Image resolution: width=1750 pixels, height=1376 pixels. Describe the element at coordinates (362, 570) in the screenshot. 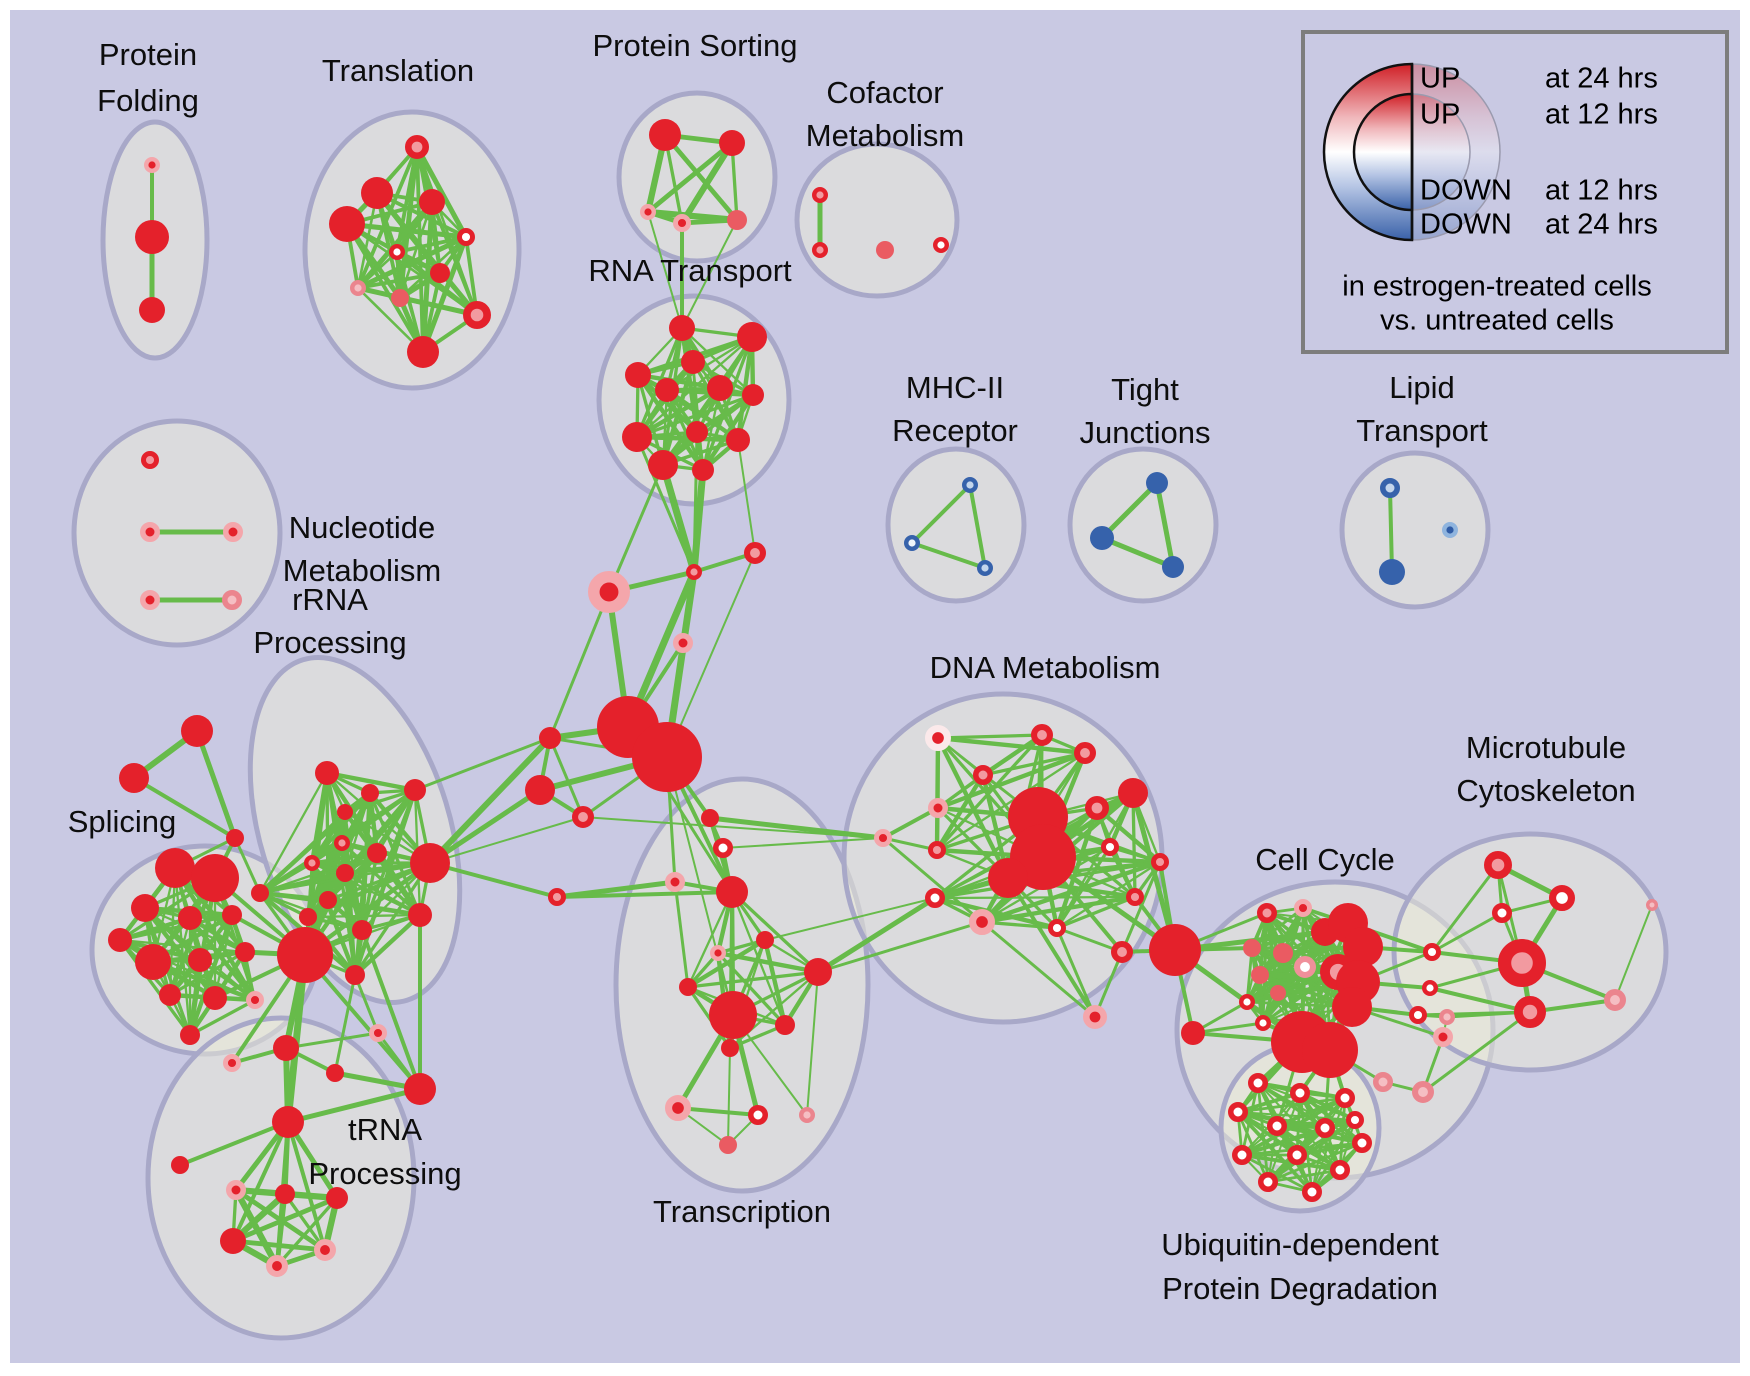

I see `cluster-nucleotide-metabolism-label: Metabolism` at that location.